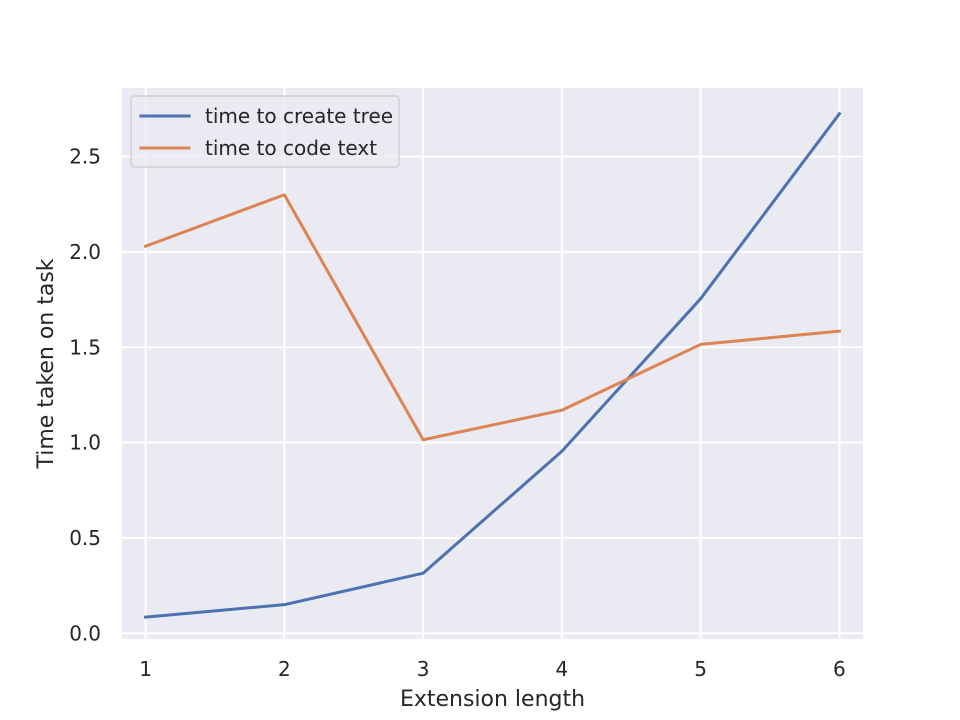 The height and width of the screenshot is (720, 960). What do you see at coordinates (492, 699) in the screenshot?
I see `x-axis-label: Extension length` at bounding box center [492, 699].